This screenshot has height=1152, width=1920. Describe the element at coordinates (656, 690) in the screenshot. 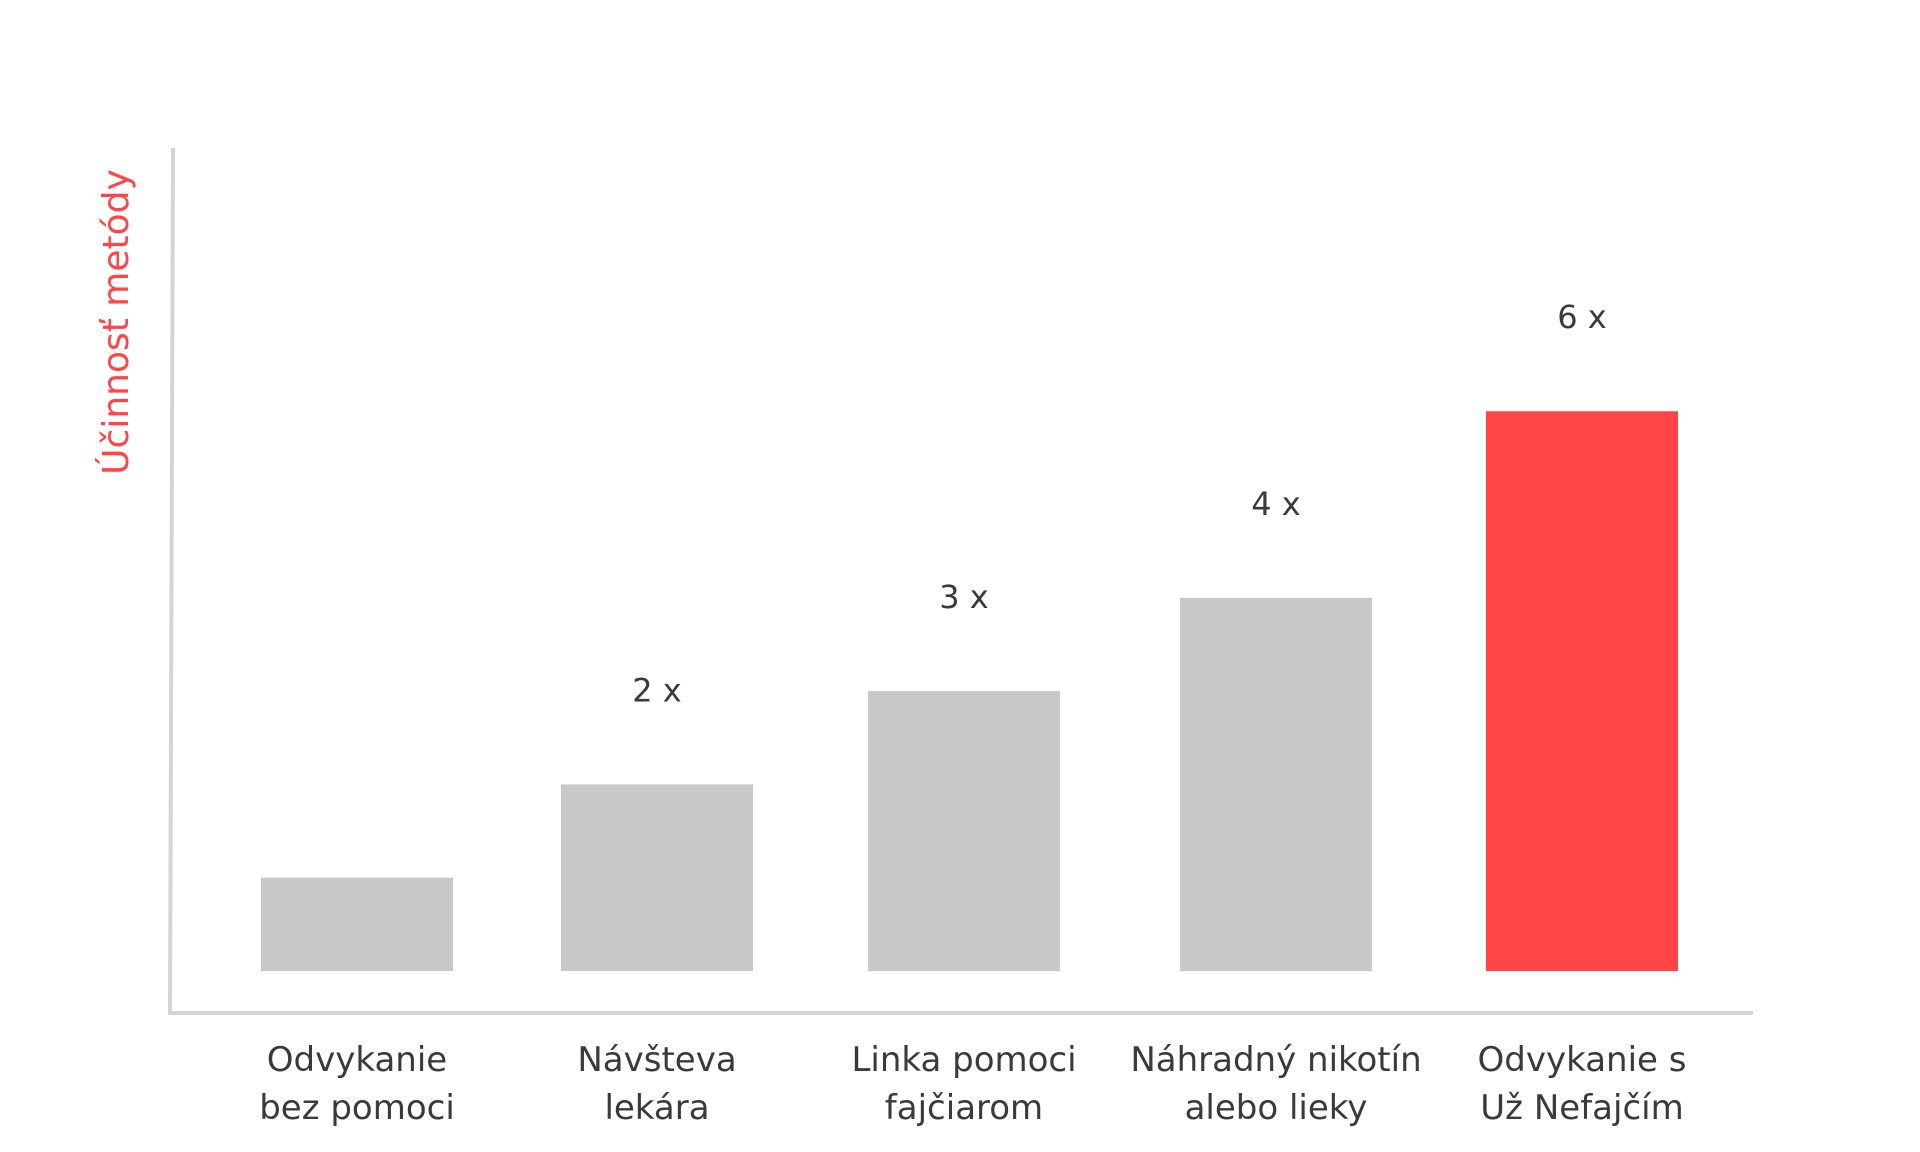

I see `data-label-2: 2 x` at that location.